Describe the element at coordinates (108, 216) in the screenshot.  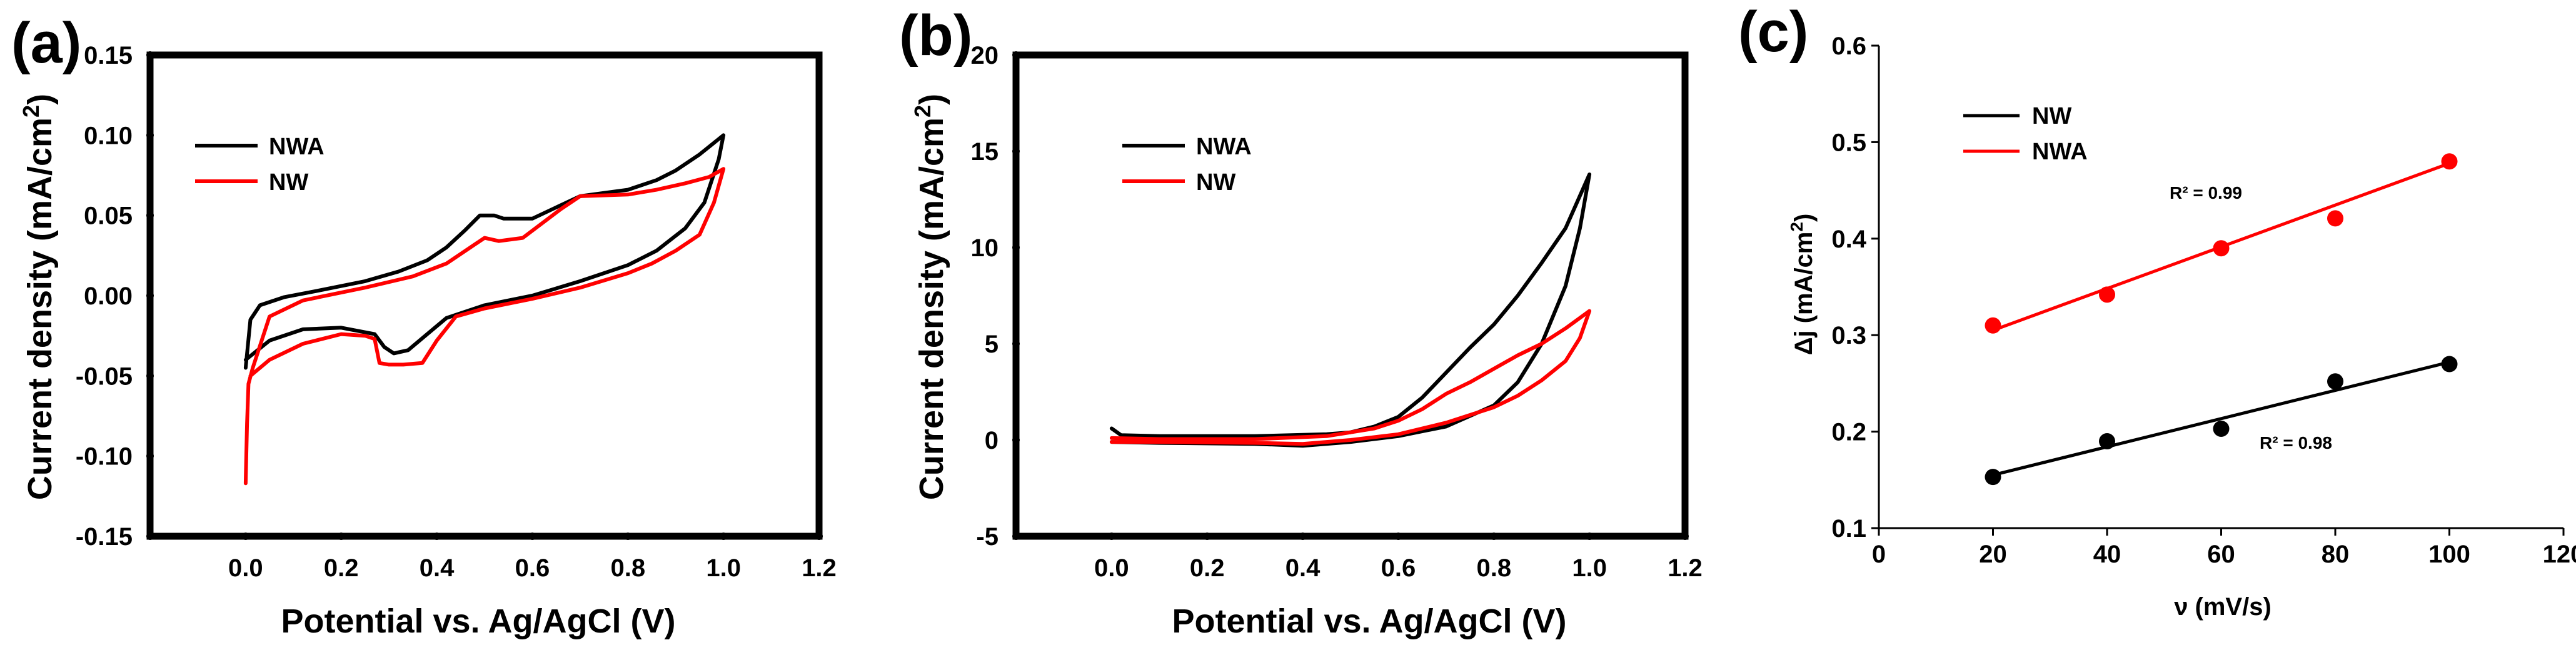
I see `y-tick-label: 0.05` at that location.